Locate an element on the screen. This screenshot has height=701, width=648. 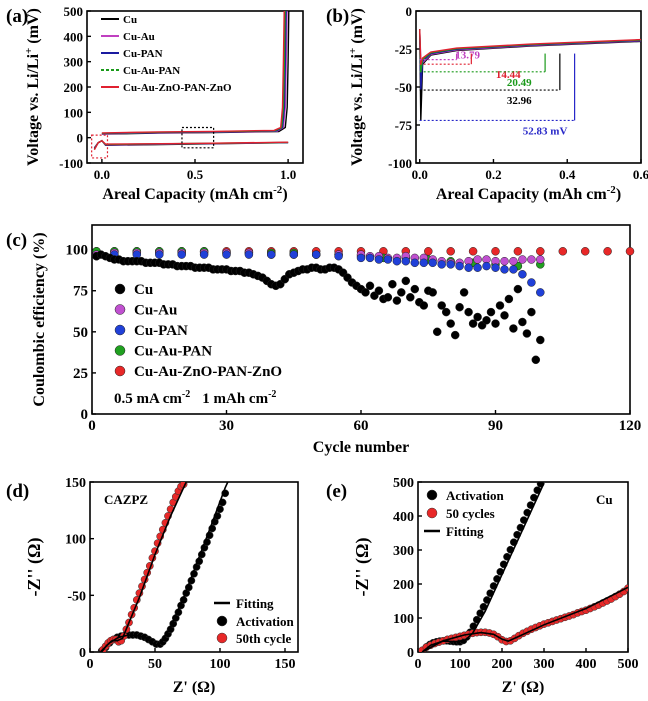
plot-area is located at coordinates (523, 567).